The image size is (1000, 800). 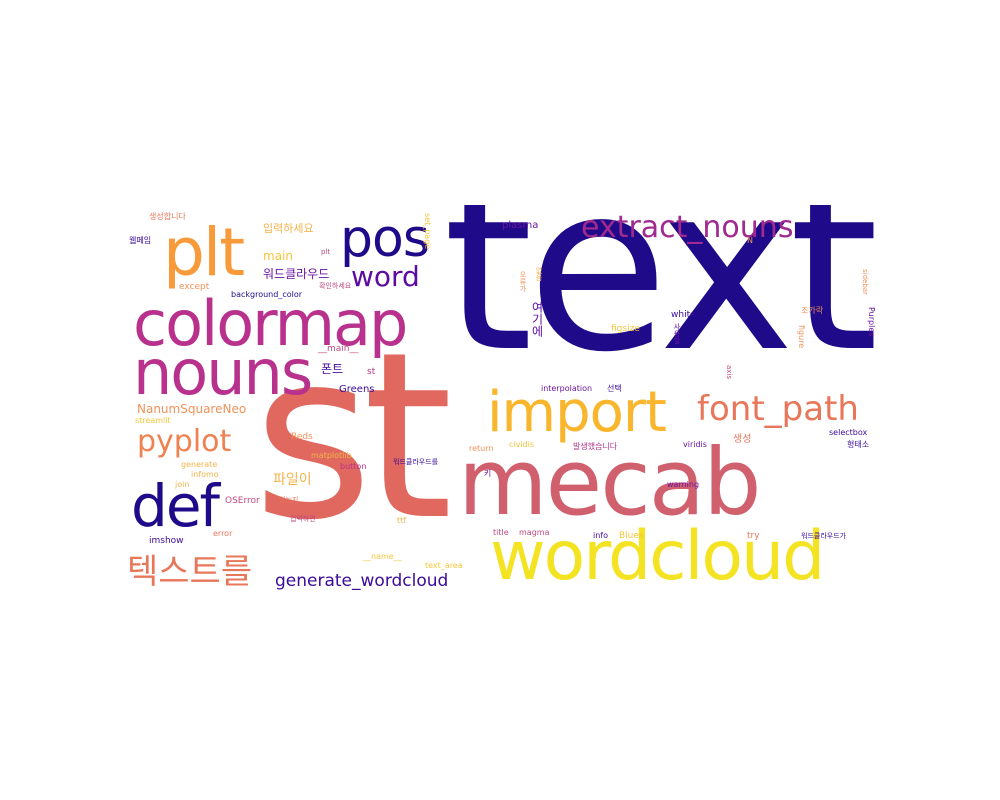 I want to click on word-check-korean: 확인하세요, so click(x=335, y=286).